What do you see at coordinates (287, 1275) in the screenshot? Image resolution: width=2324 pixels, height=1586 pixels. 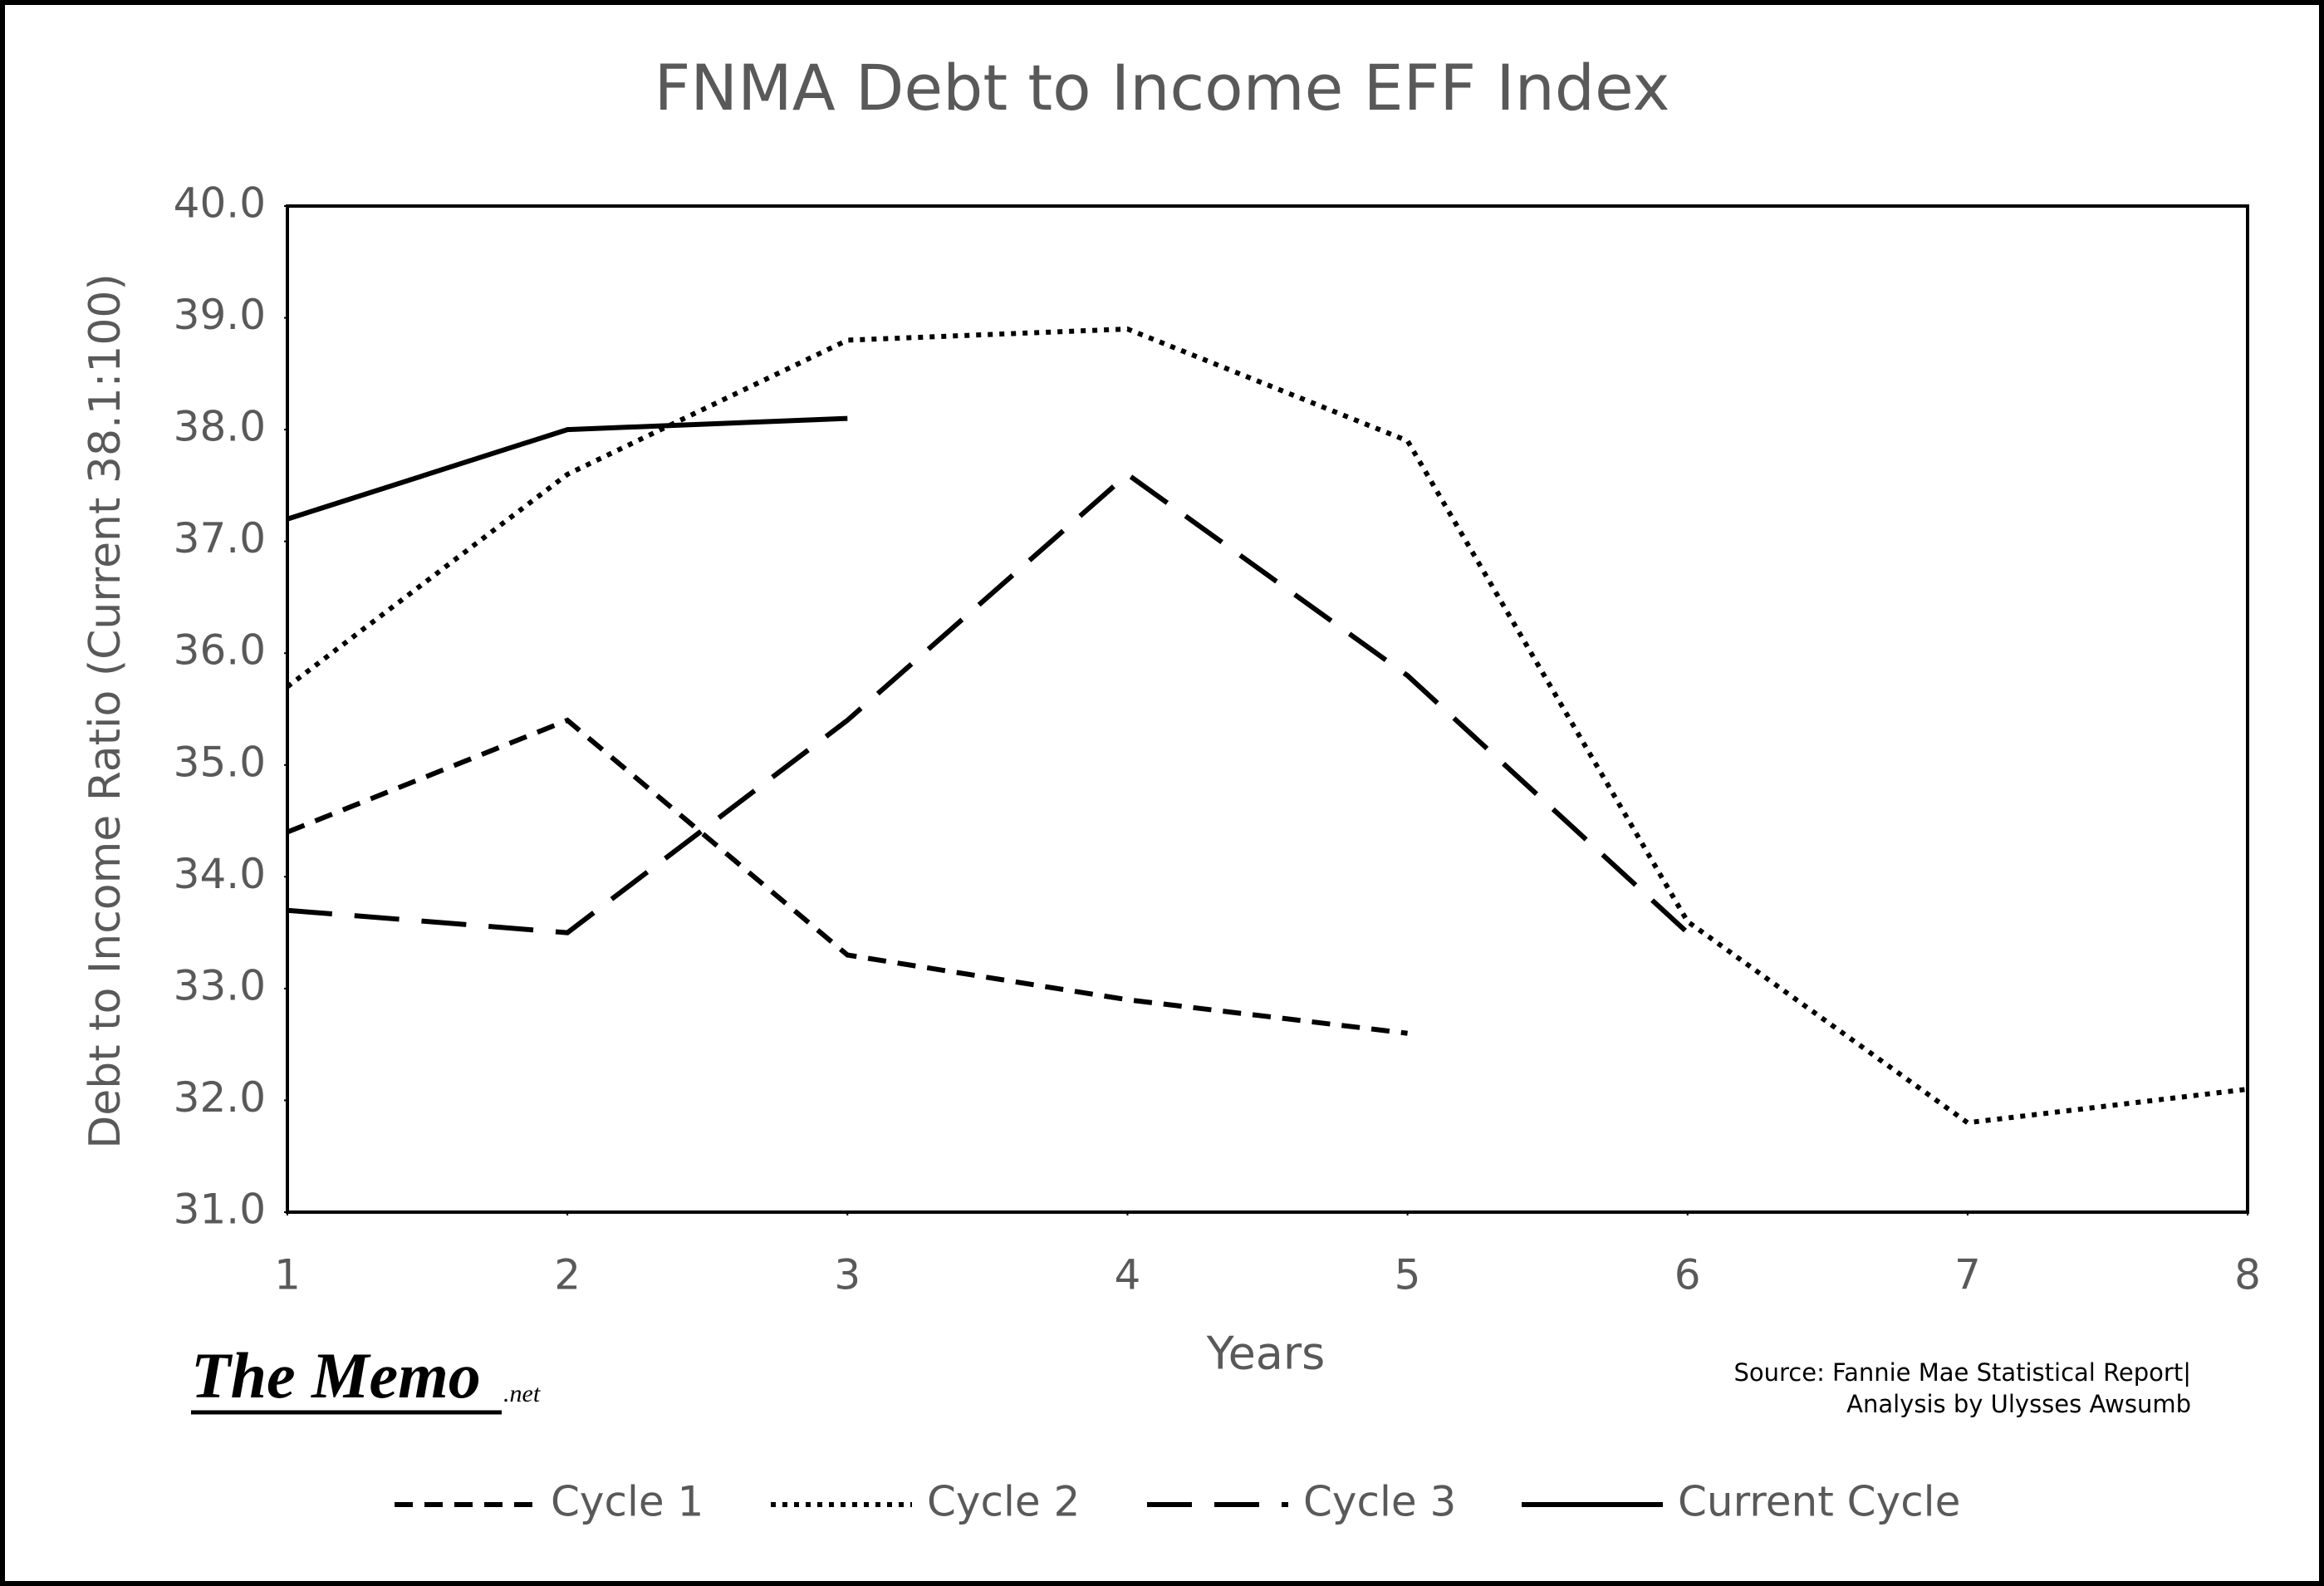 I see `x-tick-label: 1` at bounding box center [287, 1275].